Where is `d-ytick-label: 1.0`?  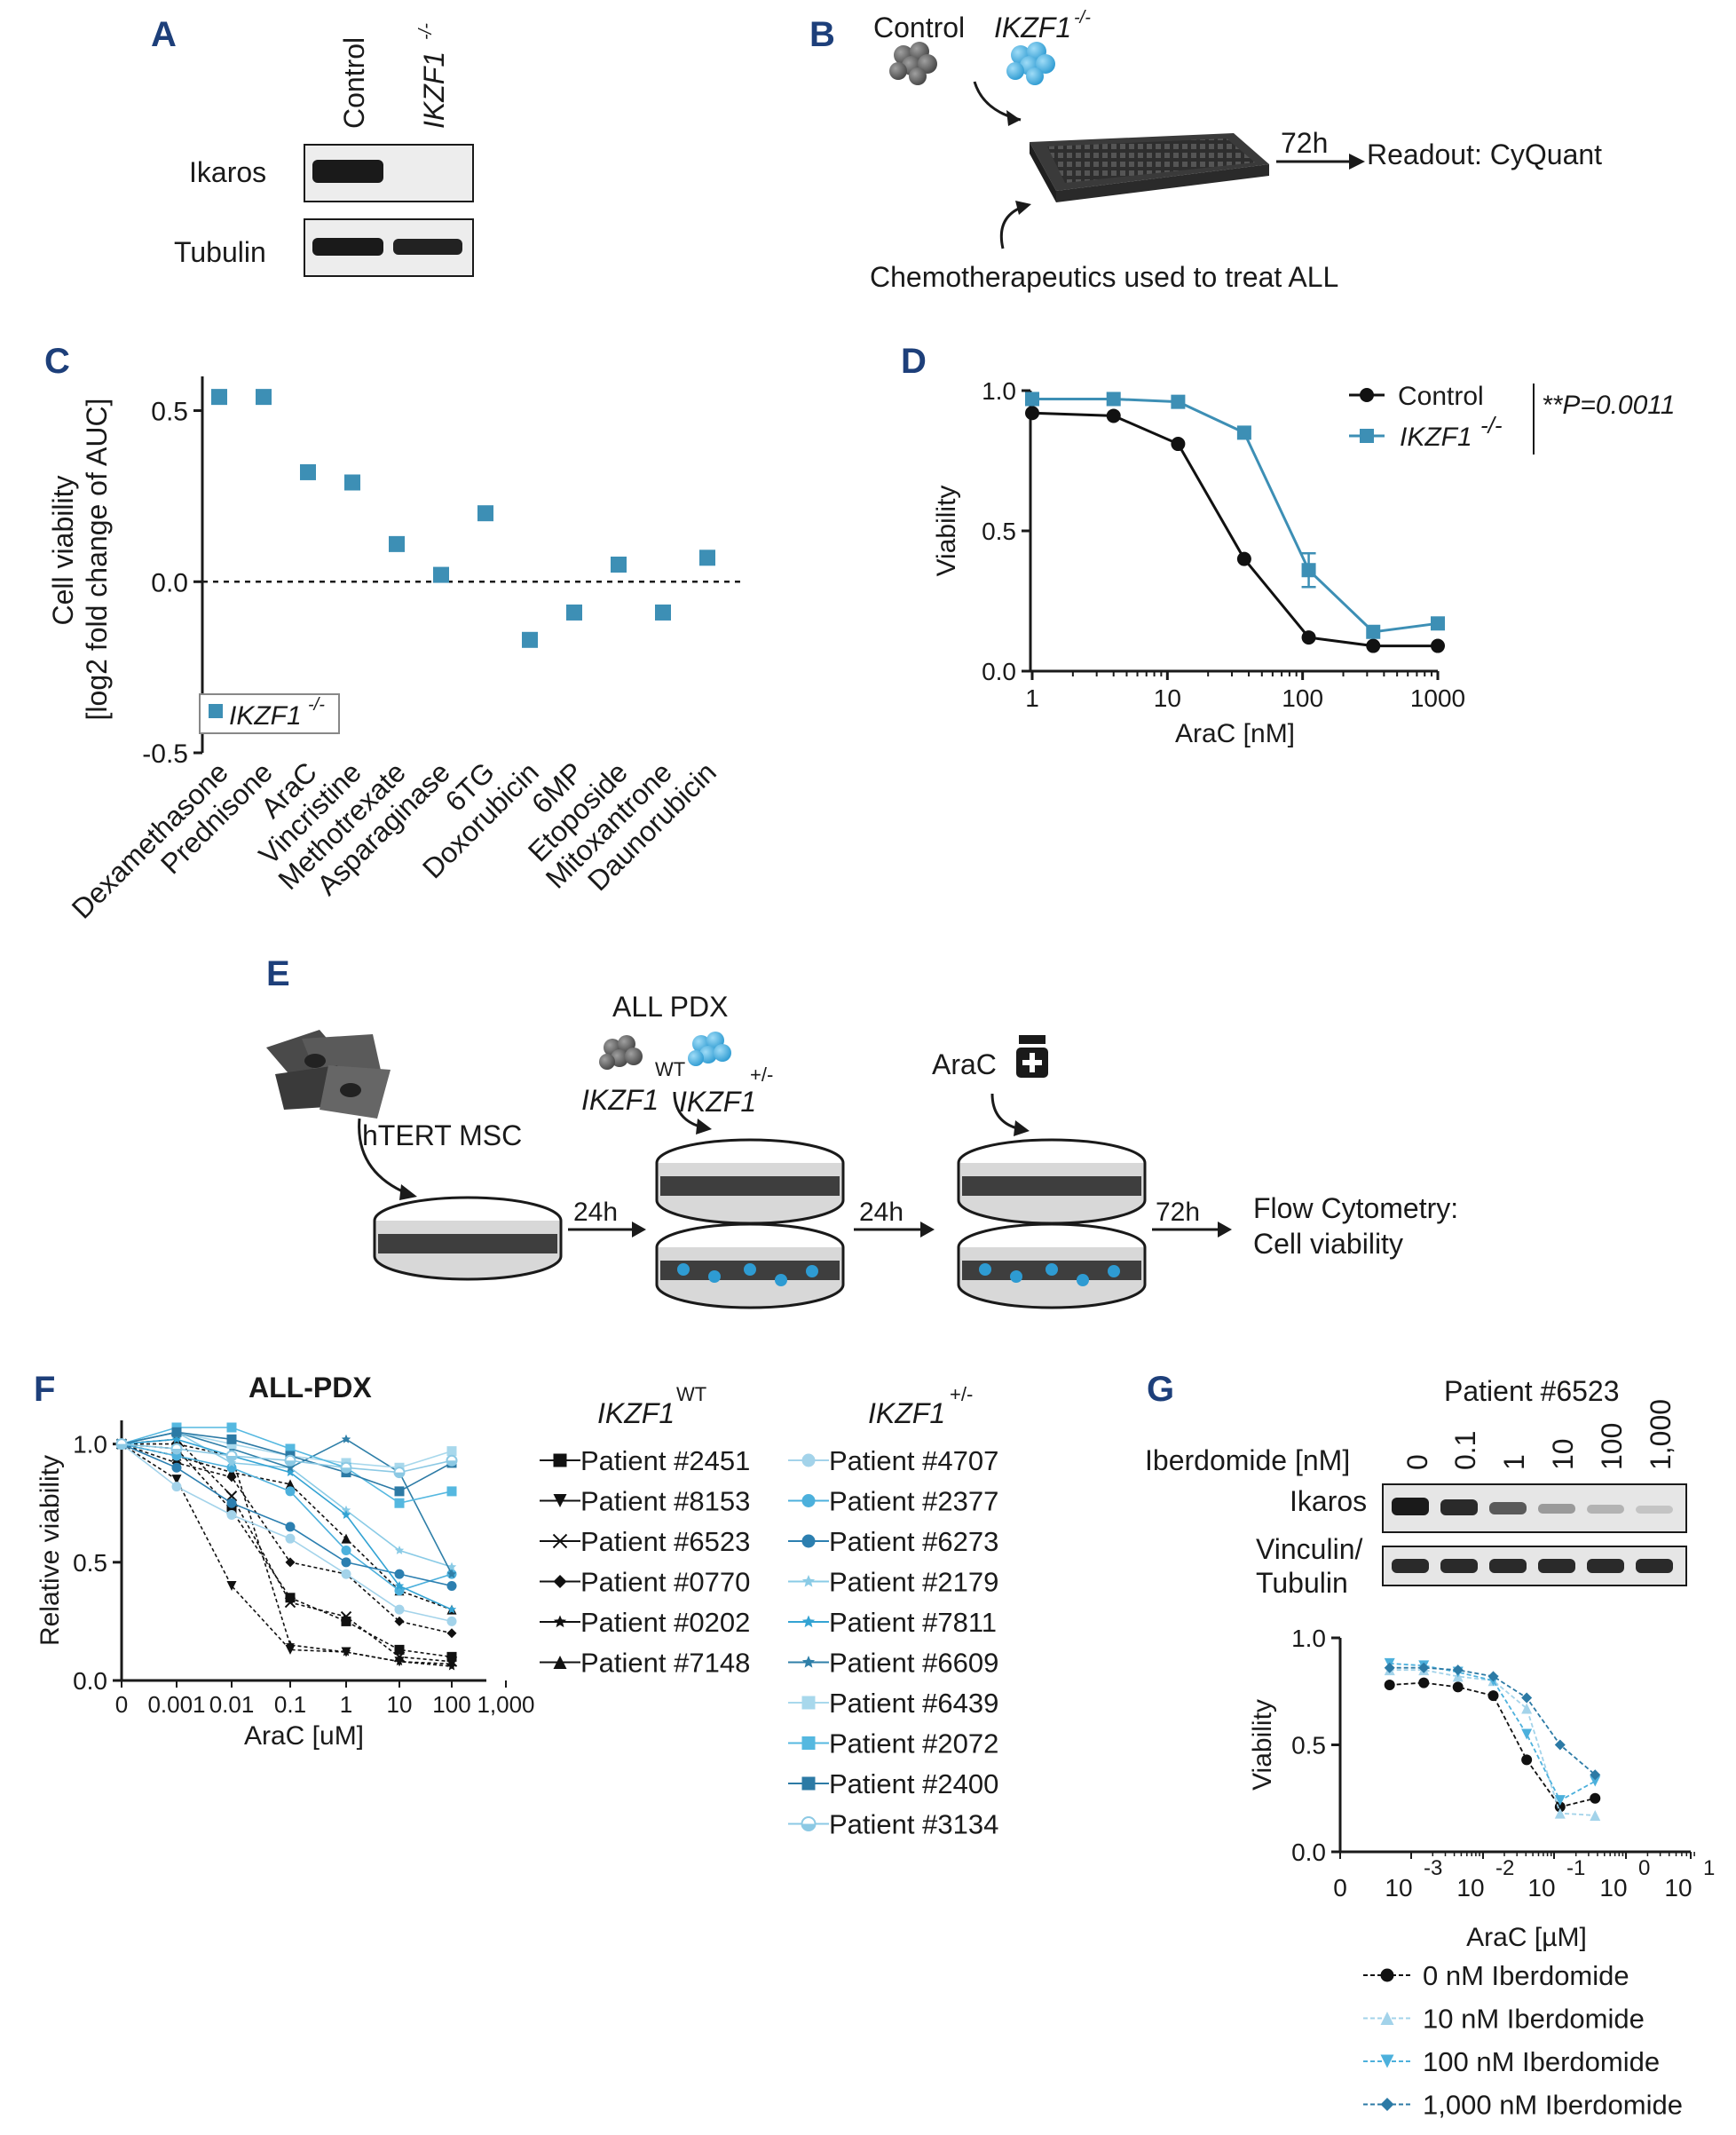
d-ytick-label: 1.0 is located at coordinates (999, 391).